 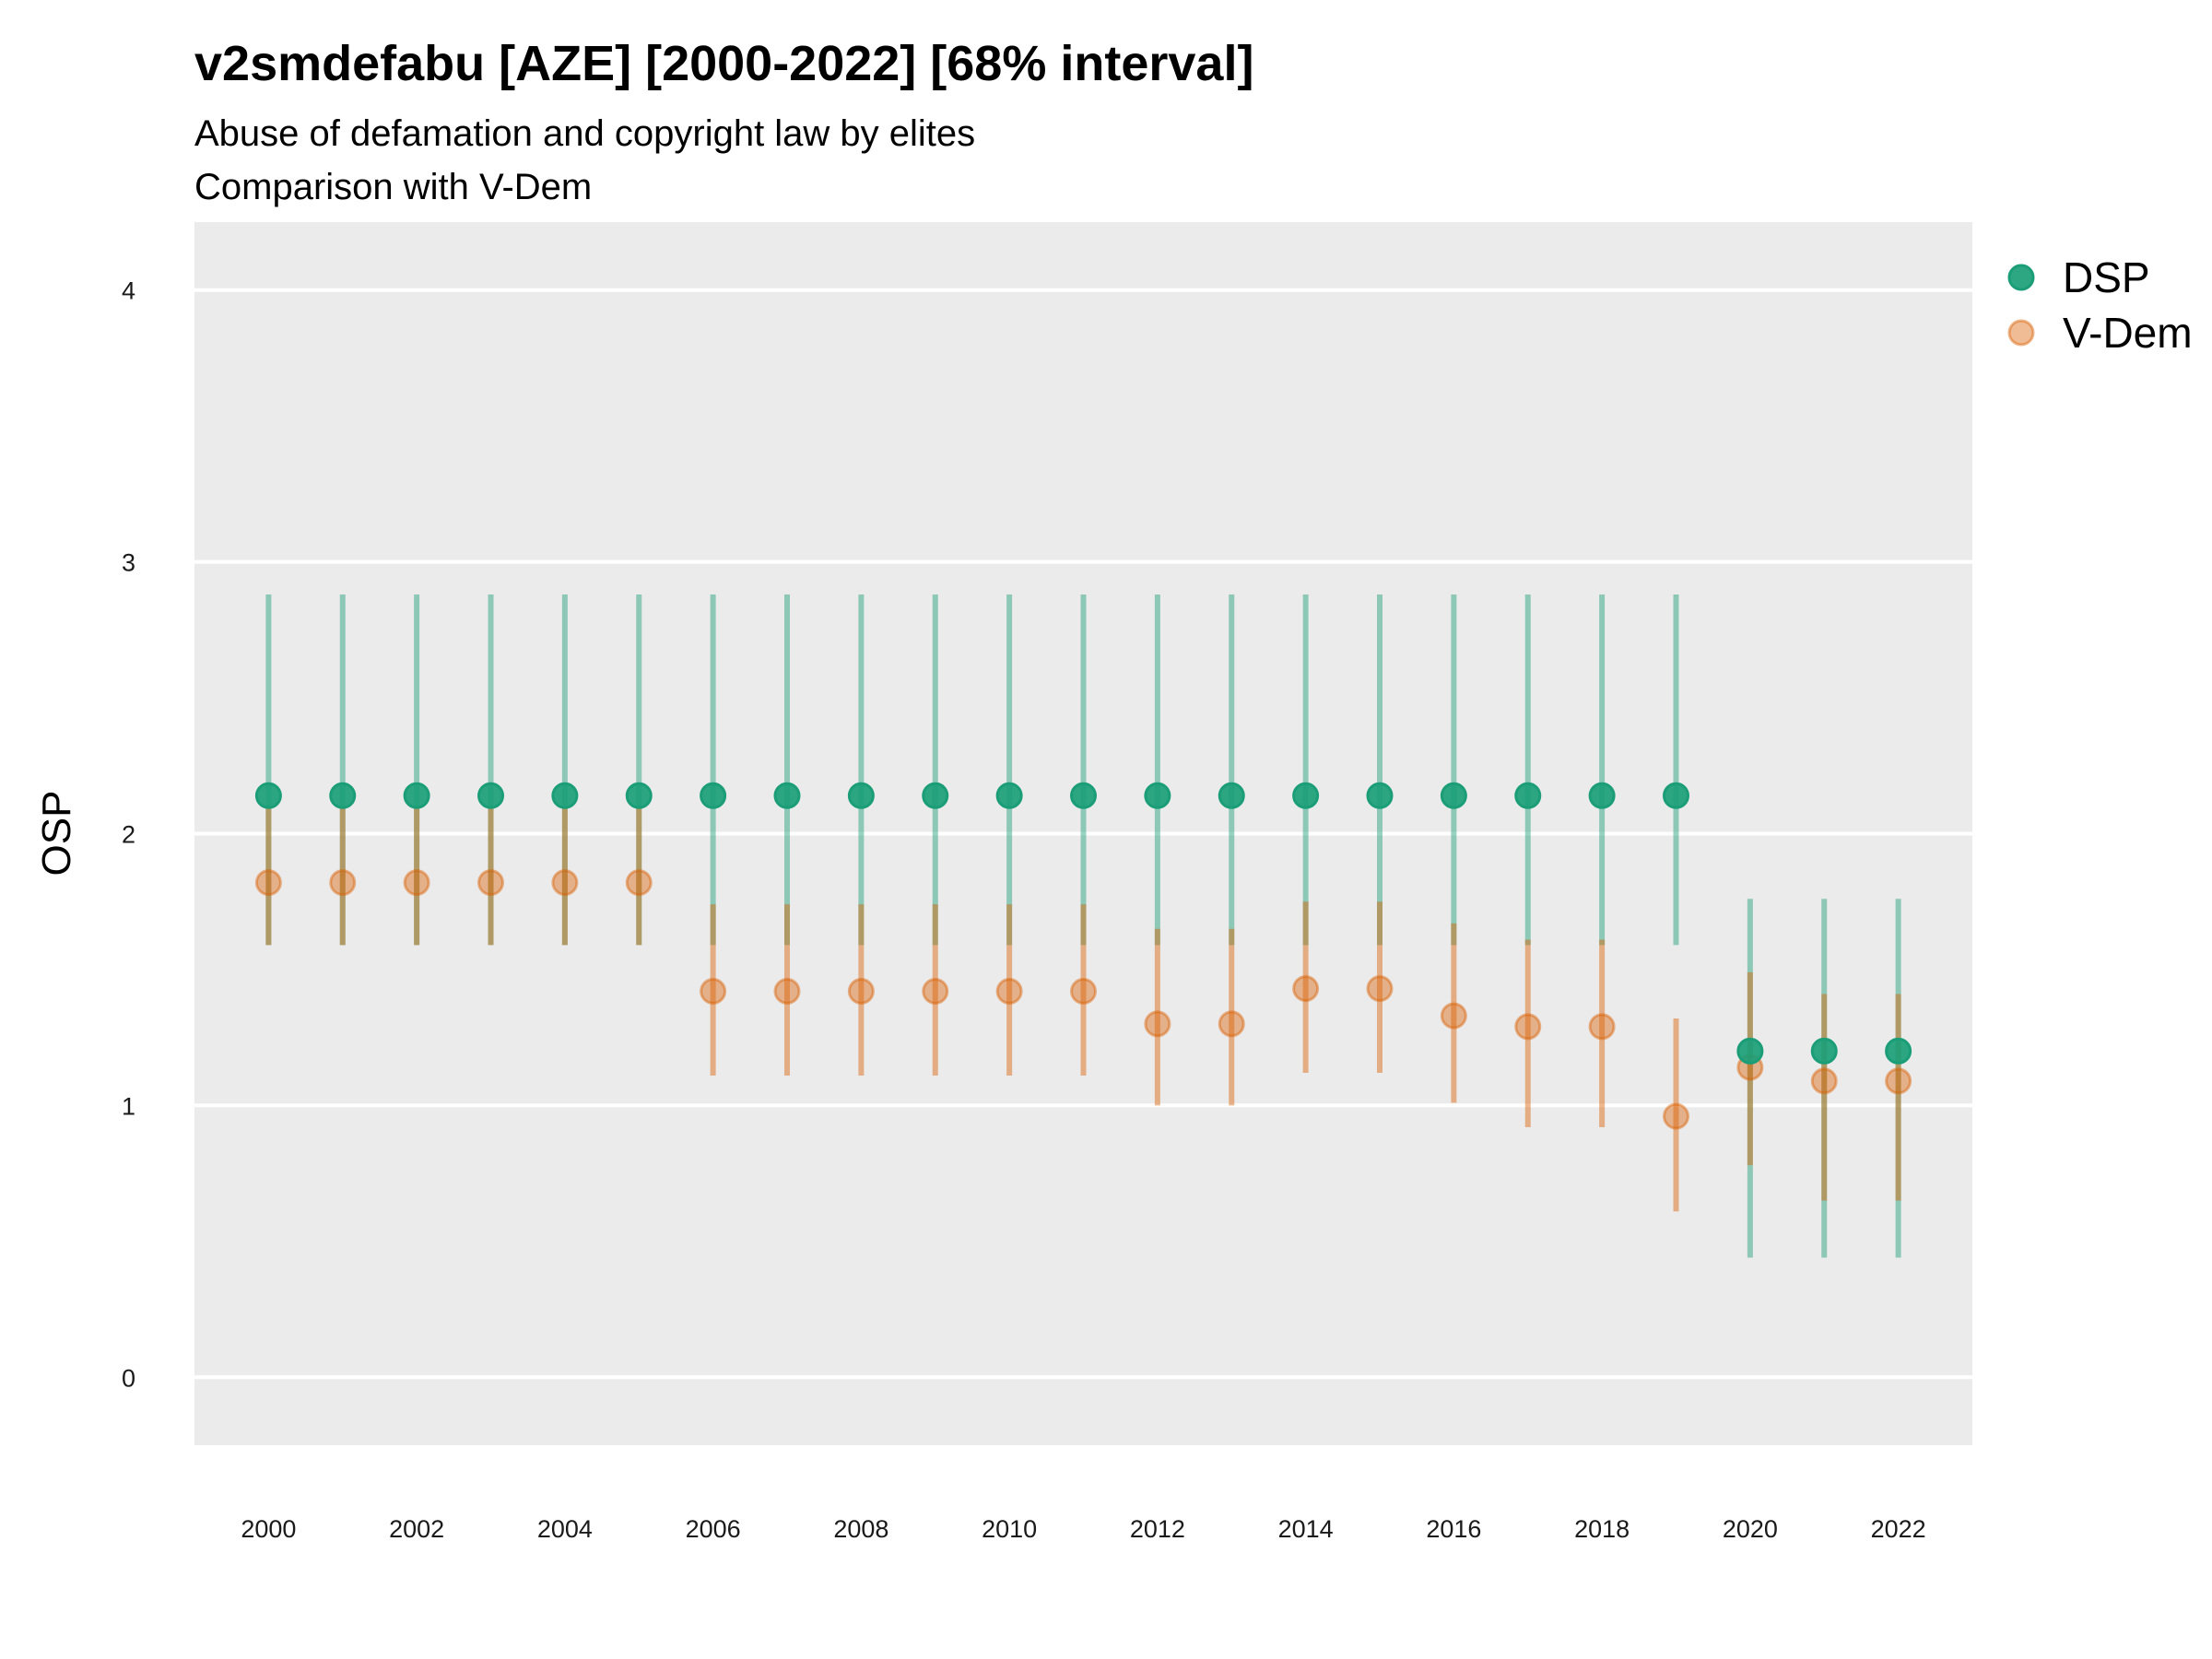 I want to click on legend-swatch-v-dem, so click(x=2021, y=333).